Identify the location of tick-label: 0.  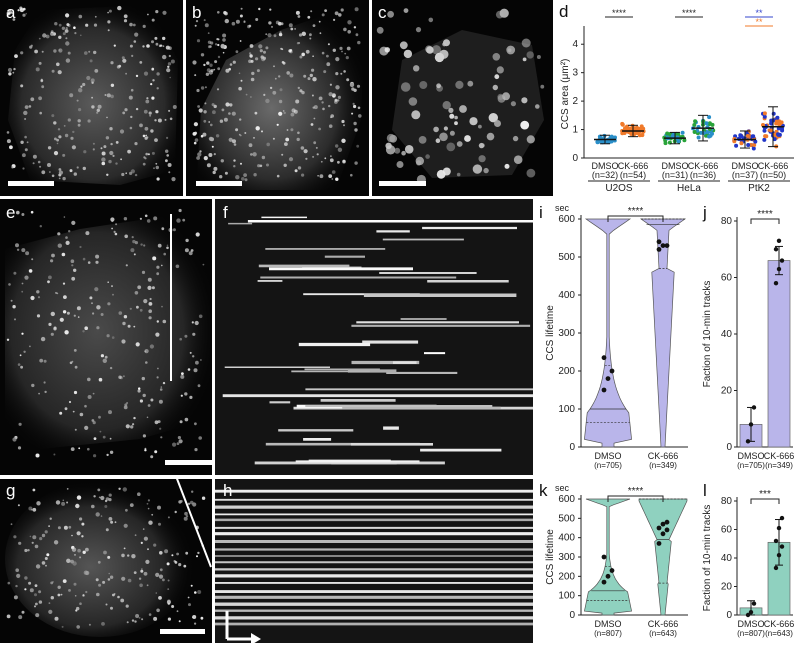
(729, 447).